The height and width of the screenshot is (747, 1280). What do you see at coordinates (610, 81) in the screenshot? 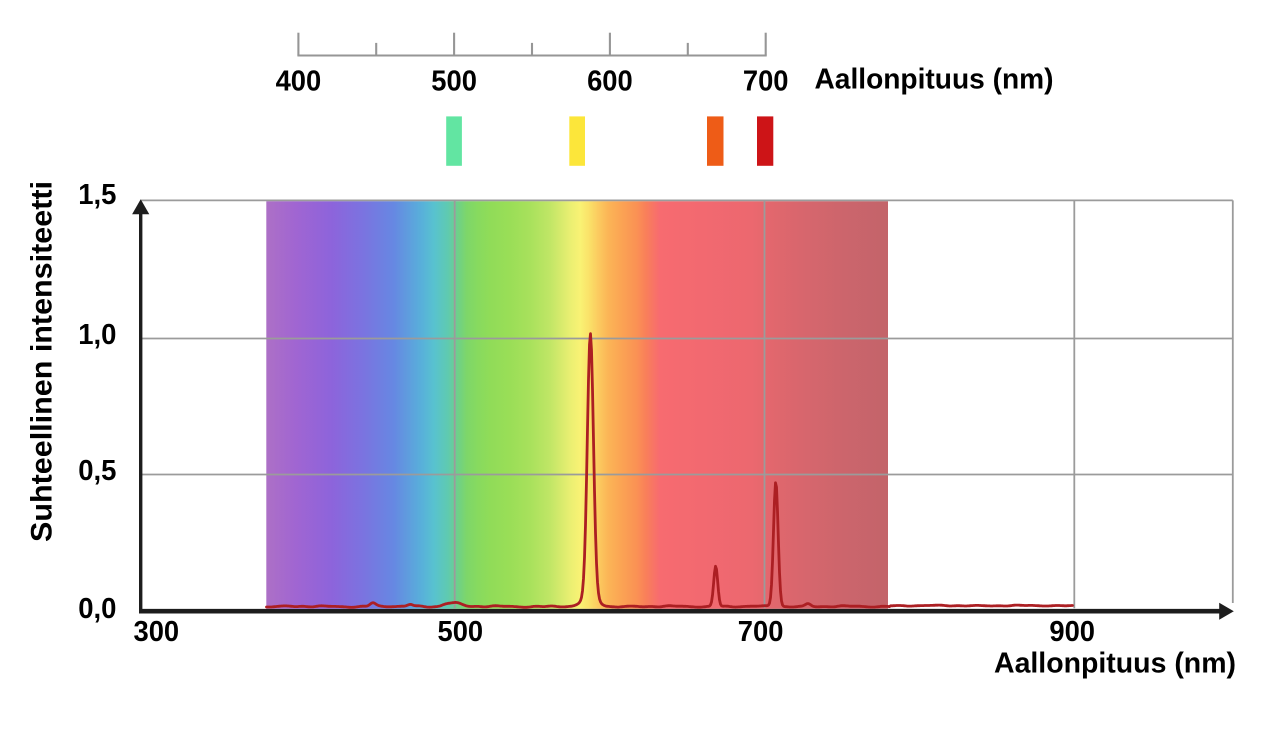
I see `svg-text: 600` at bounding box center [610, 81].